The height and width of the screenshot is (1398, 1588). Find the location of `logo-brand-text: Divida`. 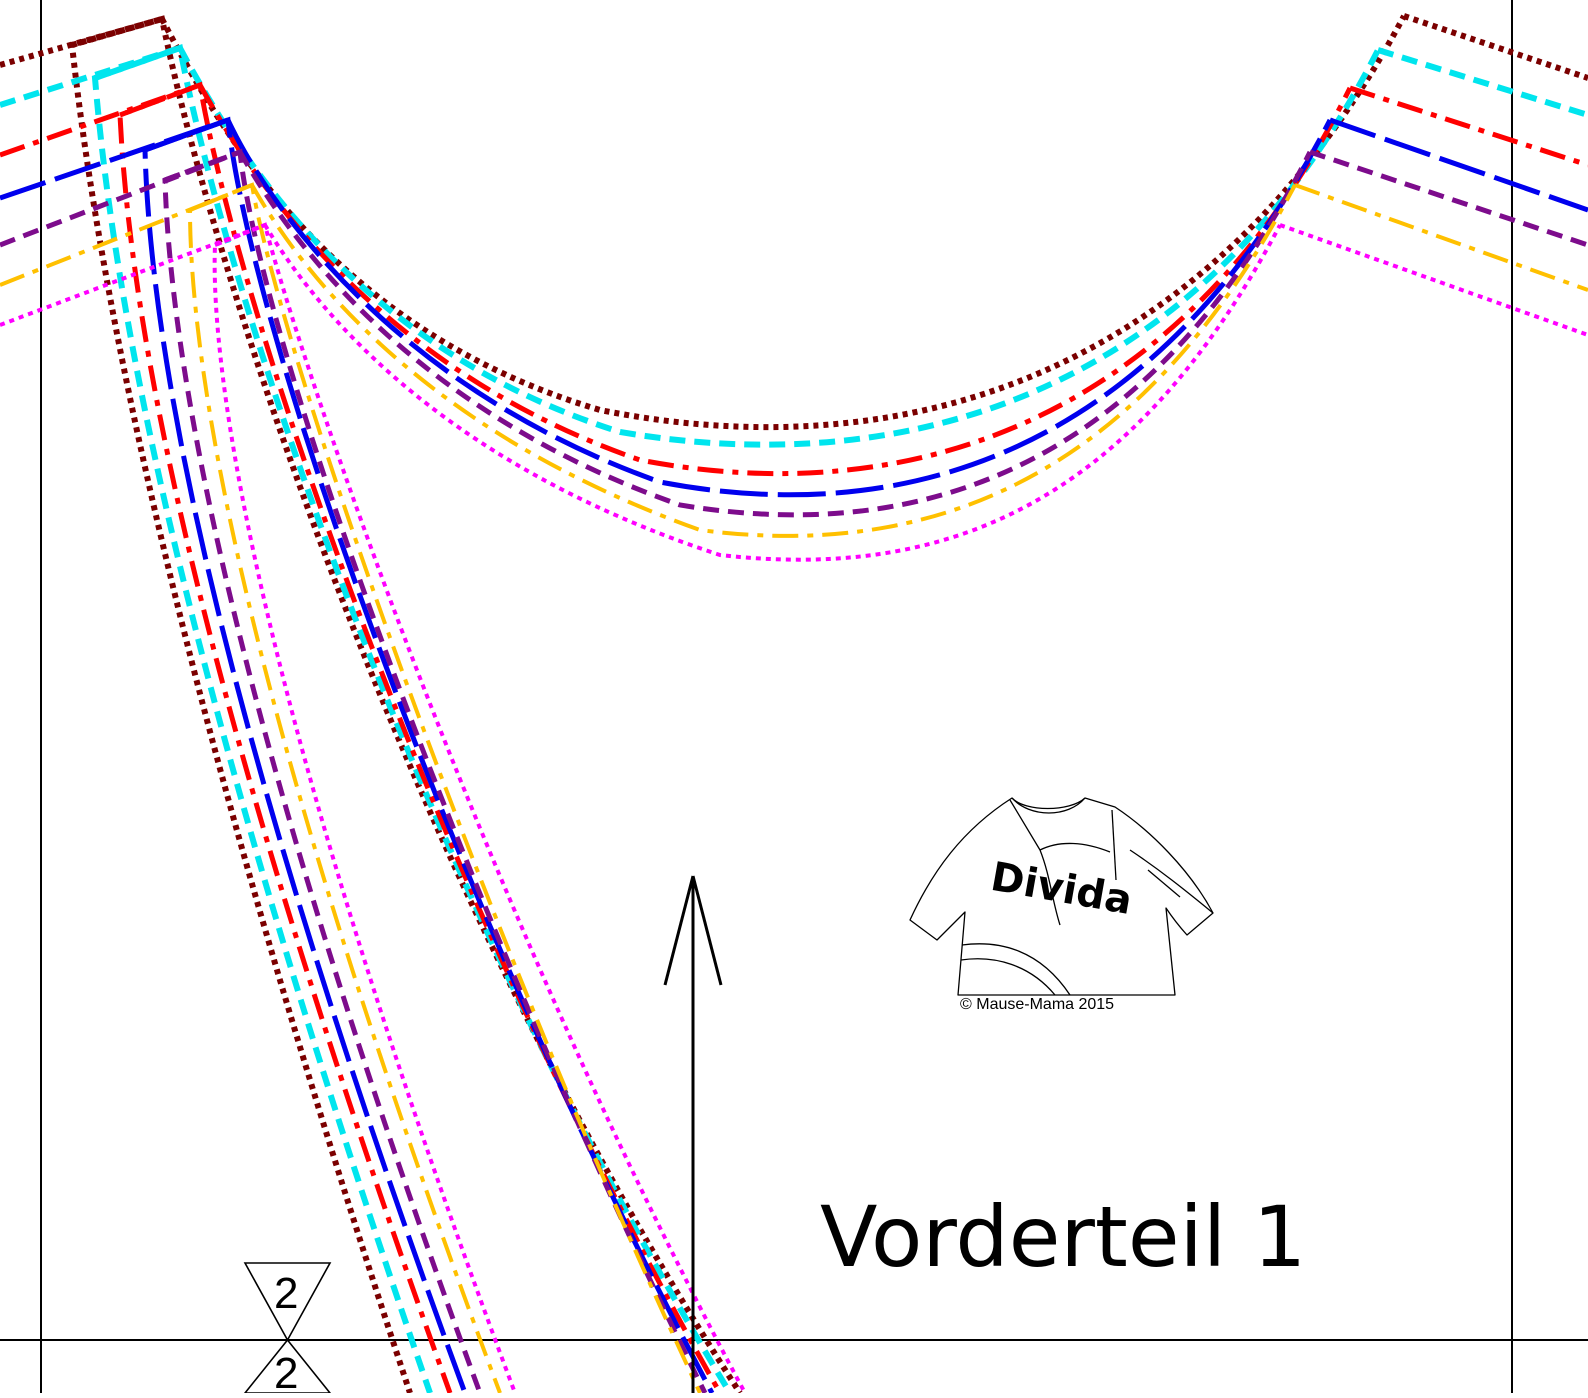

logo-brand-text: Divida is located at coordinates (1061, 889).